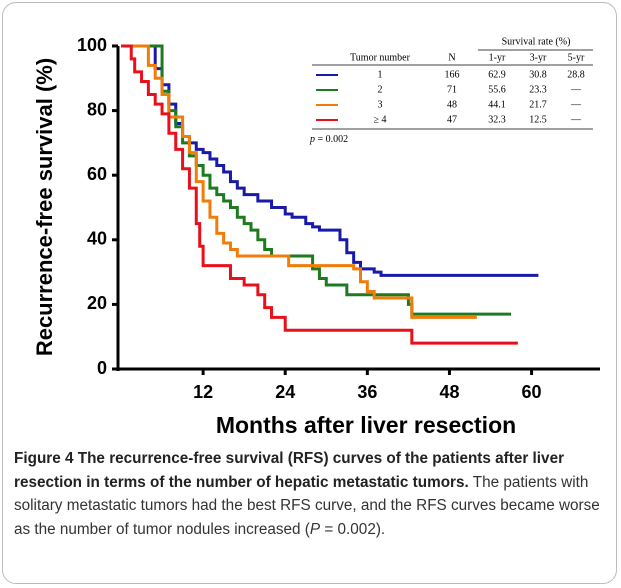 Image resolution: width=621 pixels, height=588 pixels. I want to click on y-tick-label: 60, so click(97, 174).